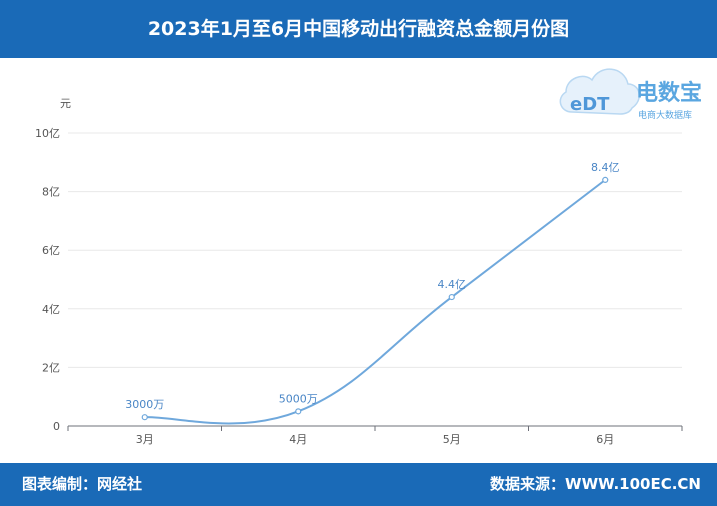 This screenshot has width=717, height=506. I want to click on logo-subtitle: 电商大数据库, so click(665, 115).